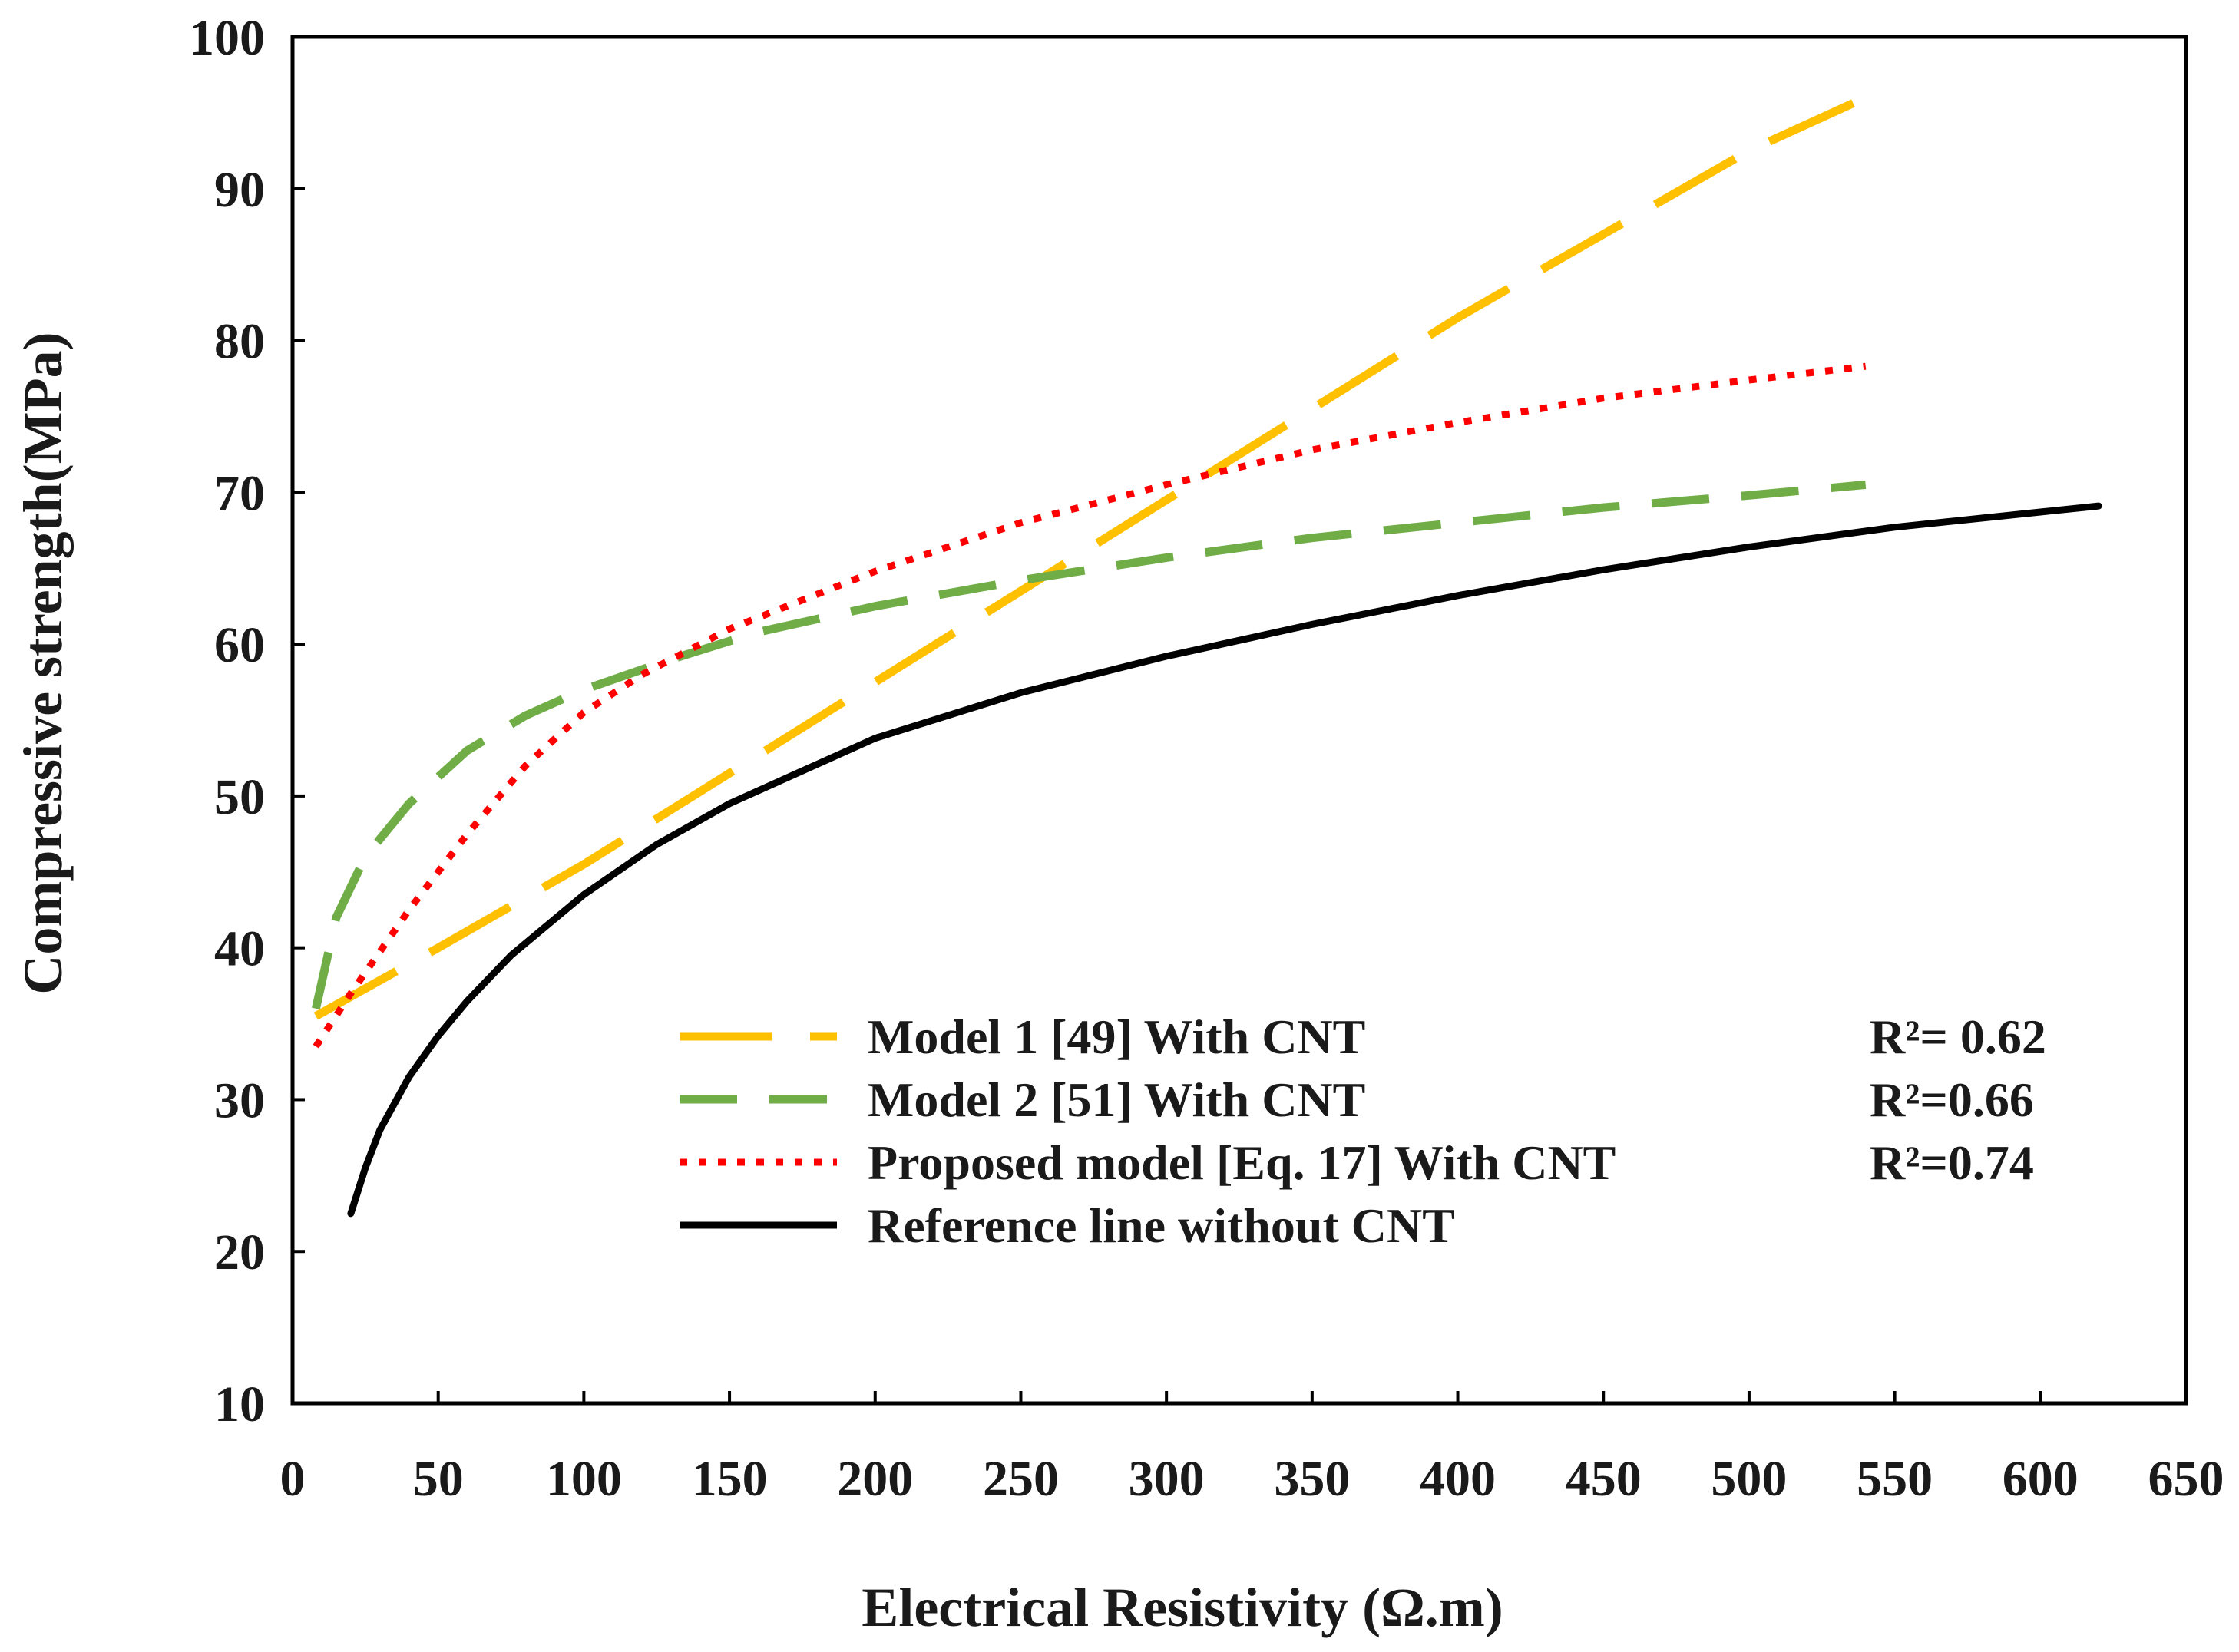  Describe the element at coordinates (1458, 1479) in the screenshot. I see `x-tick-label: 400` at that location.